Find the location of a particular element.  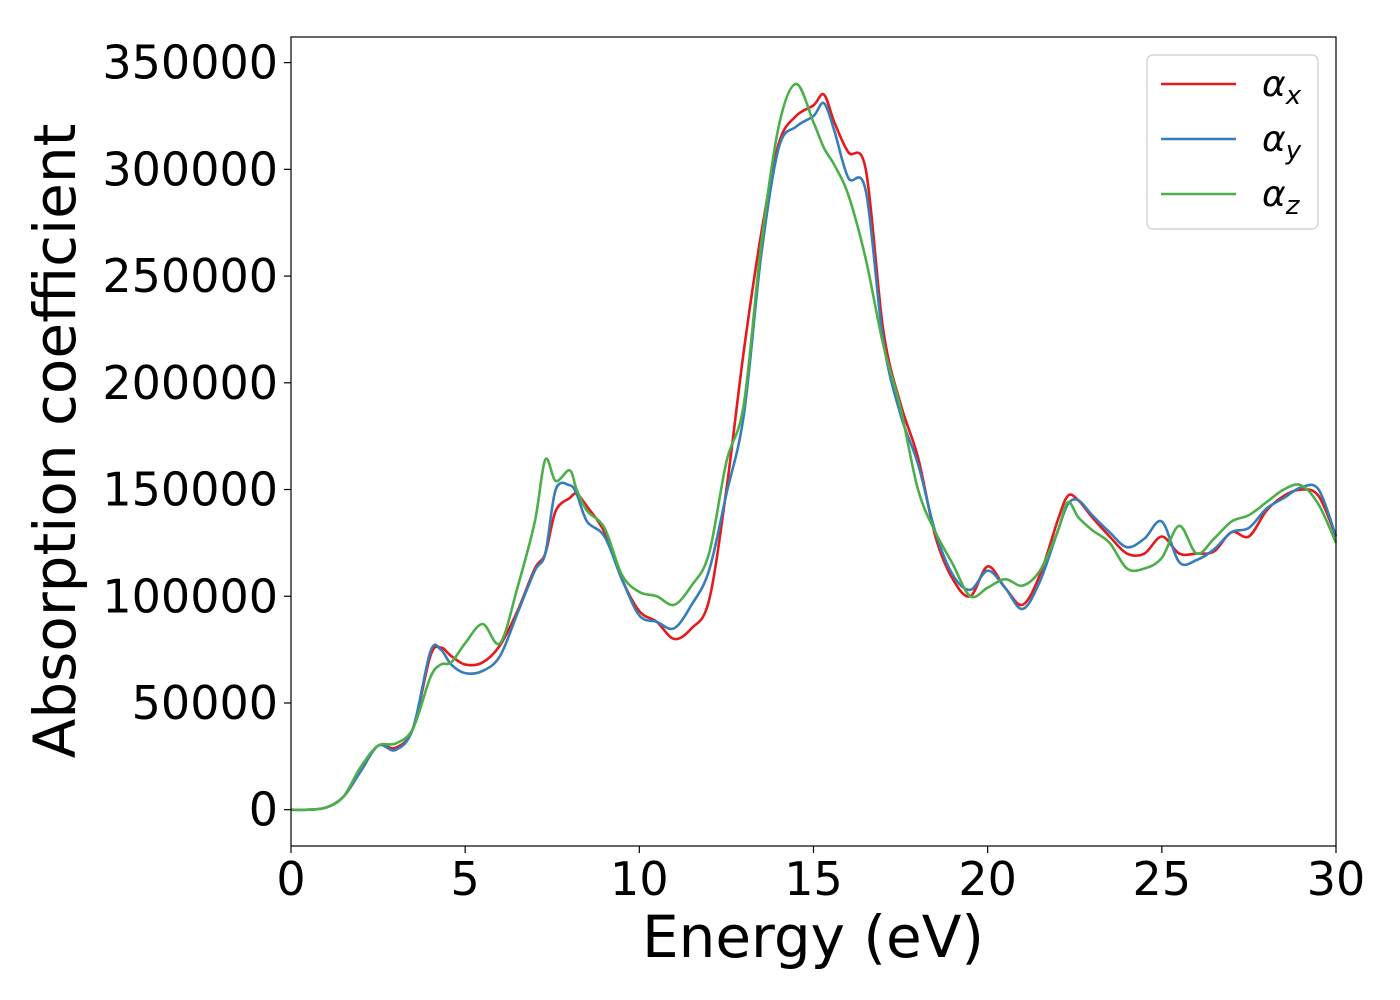

legend-label-y: αy is located at coordinates (1282, 142).